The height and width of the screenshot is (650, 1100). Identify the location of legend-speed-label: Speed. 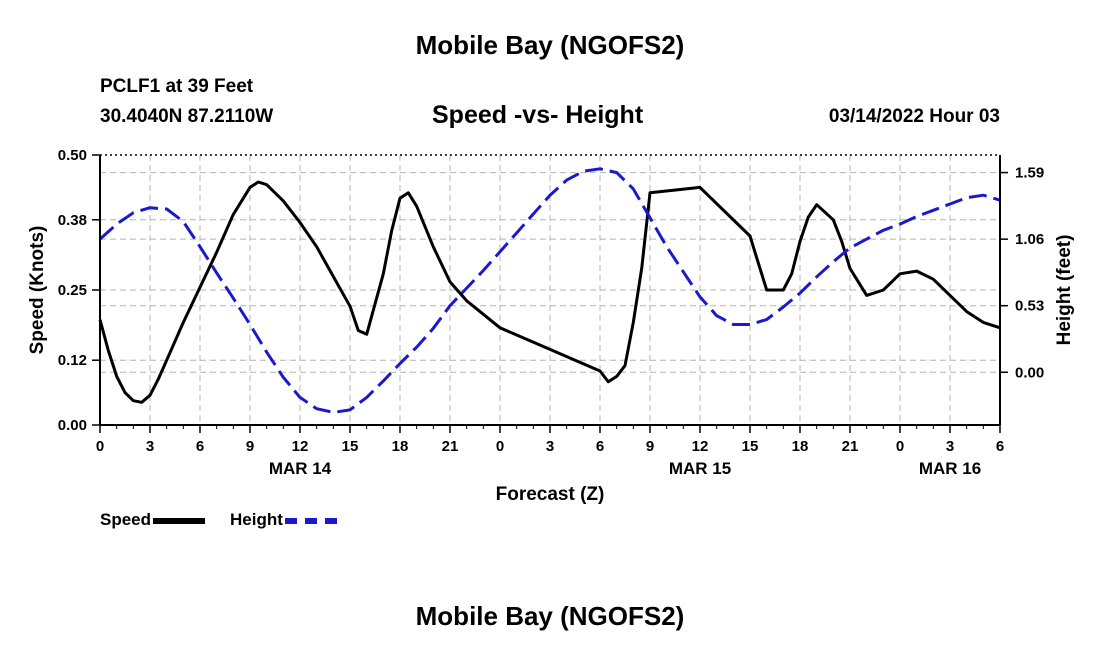
(126, 519).